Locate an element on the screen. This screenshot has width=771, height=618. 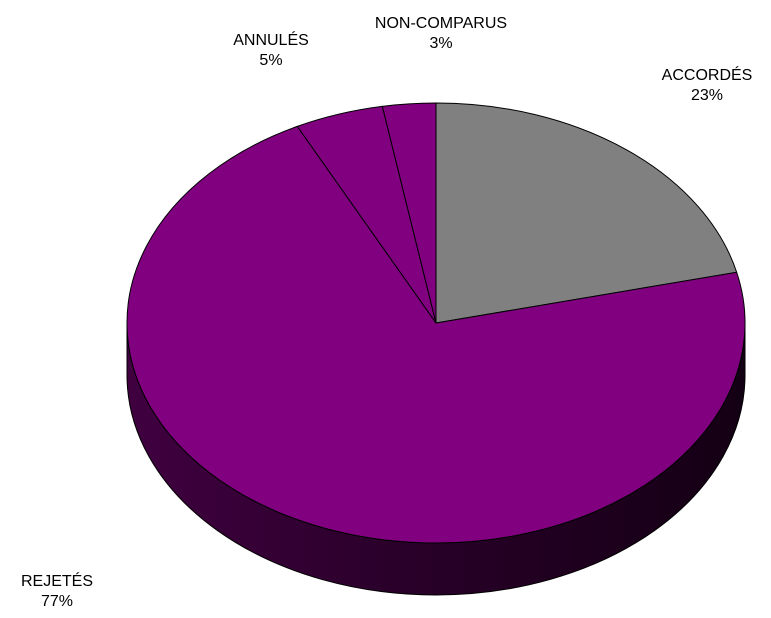
slice-name-accordes: ACCORDÉS is located at coordinates (707, 75).